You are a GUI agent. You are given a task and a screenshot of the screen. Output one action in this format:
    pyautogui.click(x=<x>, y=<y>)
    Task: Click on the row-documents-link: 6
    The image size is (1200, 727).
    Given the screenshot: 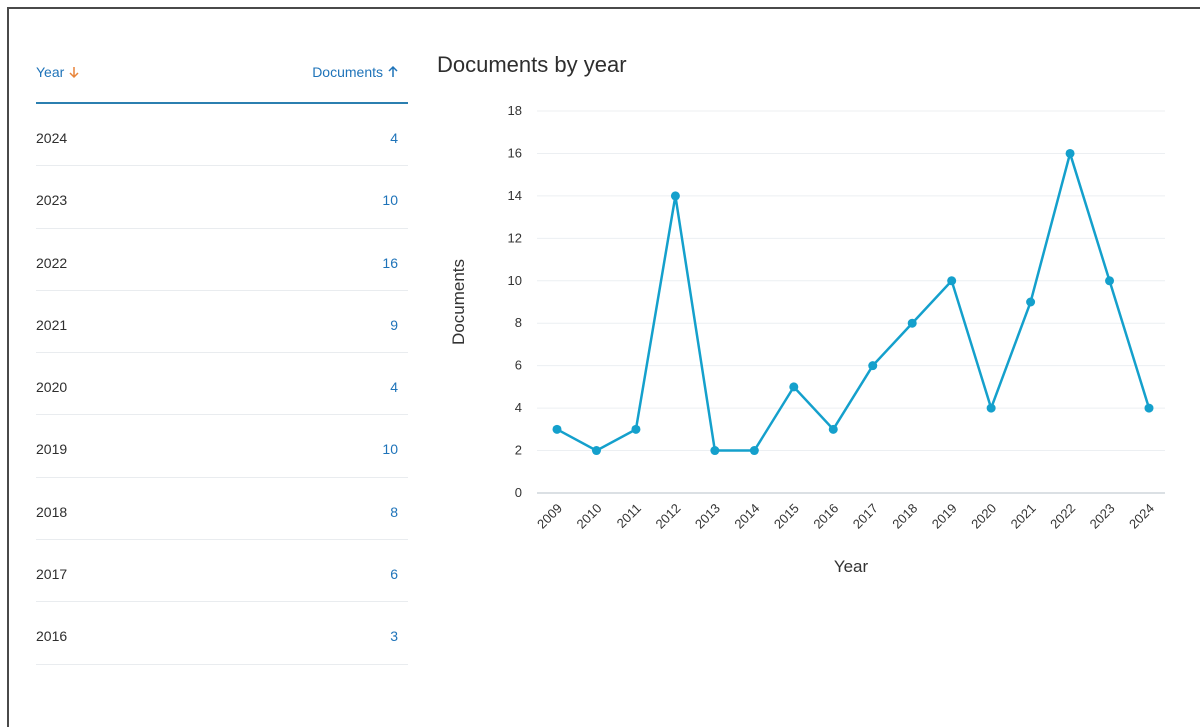 What is the action you would take?
    pyautogui.click(x=394, y=574)
    